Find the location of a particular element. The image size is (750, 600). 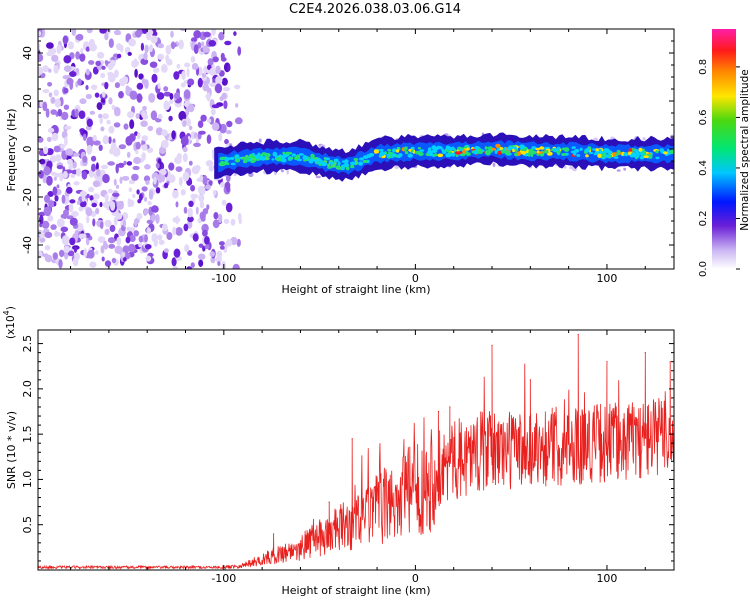

snr-scale-close: ) is located at coordinates (11, 308).